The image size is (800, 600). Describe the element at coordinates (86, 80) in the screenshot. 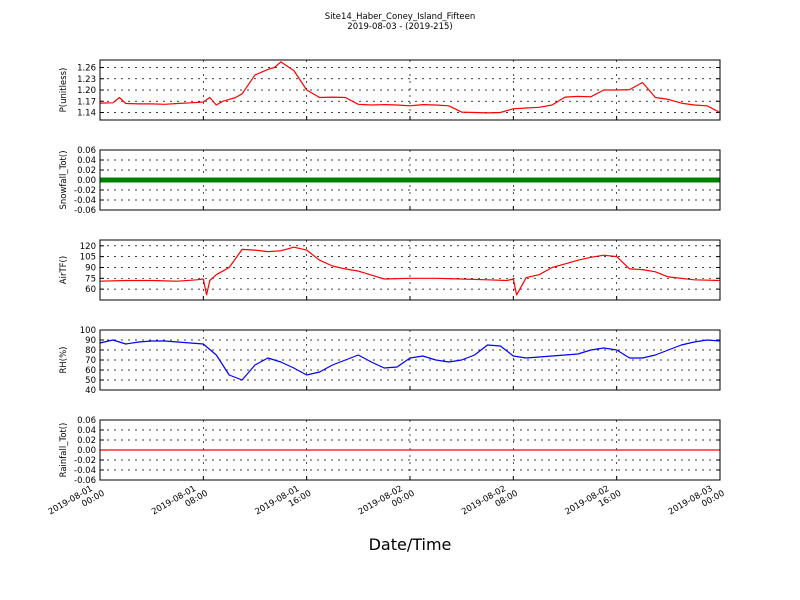

I see `y-tick-label: 1.23` at that location.